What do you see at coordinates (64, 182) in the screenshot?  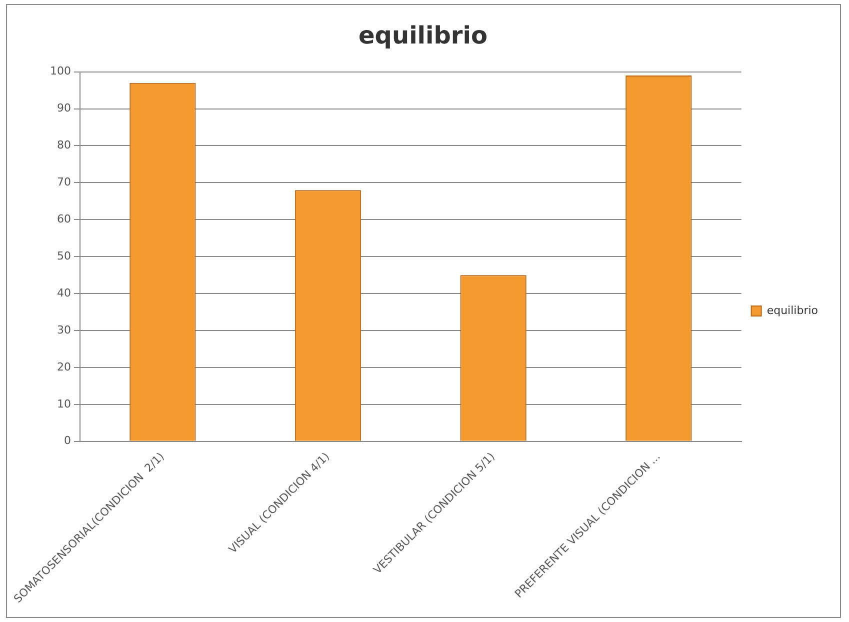 I see `y-tick-label: 70` at bounding box center [64, 182].